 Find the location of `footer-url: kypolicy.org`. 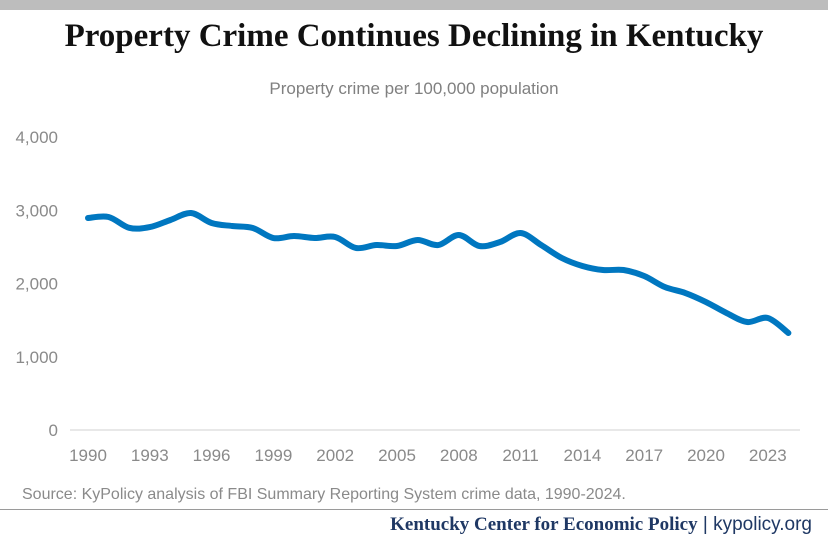

footer-url: kypolicy.org is located at coordinates (762, 524).